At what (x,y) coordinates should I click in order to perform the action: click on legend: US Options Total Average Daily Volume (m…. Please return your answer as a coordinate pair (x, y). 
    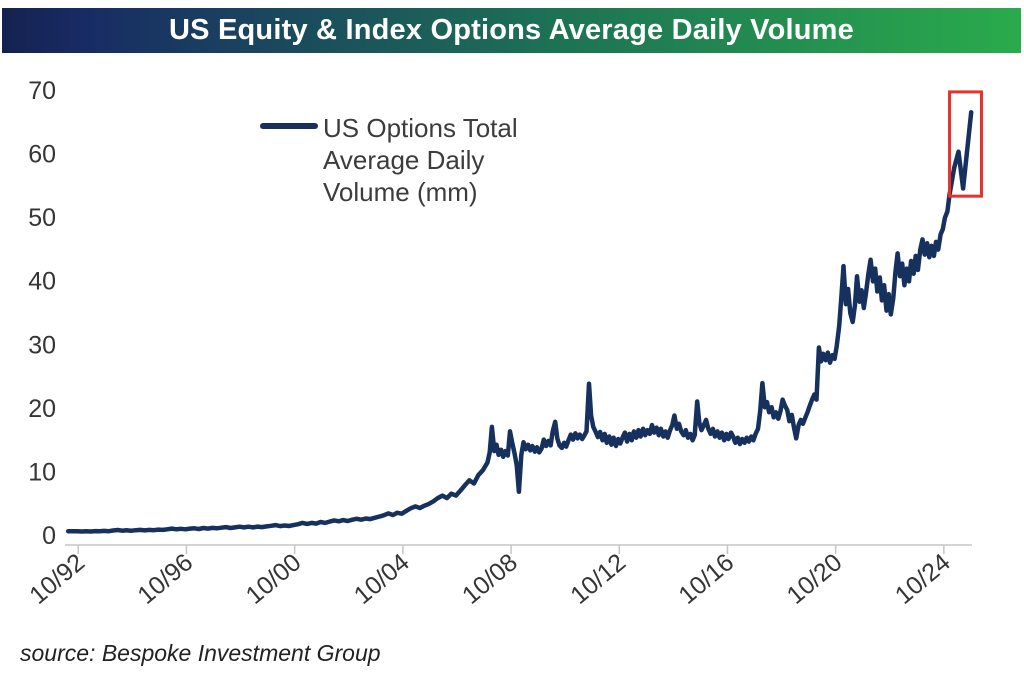
    Looking at the image, I should click on (389, 160).